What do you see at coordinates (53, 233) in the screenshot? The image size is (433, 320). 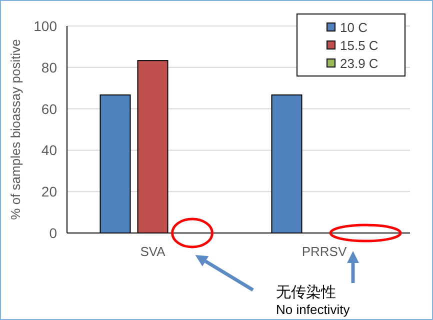 I see `y-tick-label: 0` at bounding box center [53, 233].